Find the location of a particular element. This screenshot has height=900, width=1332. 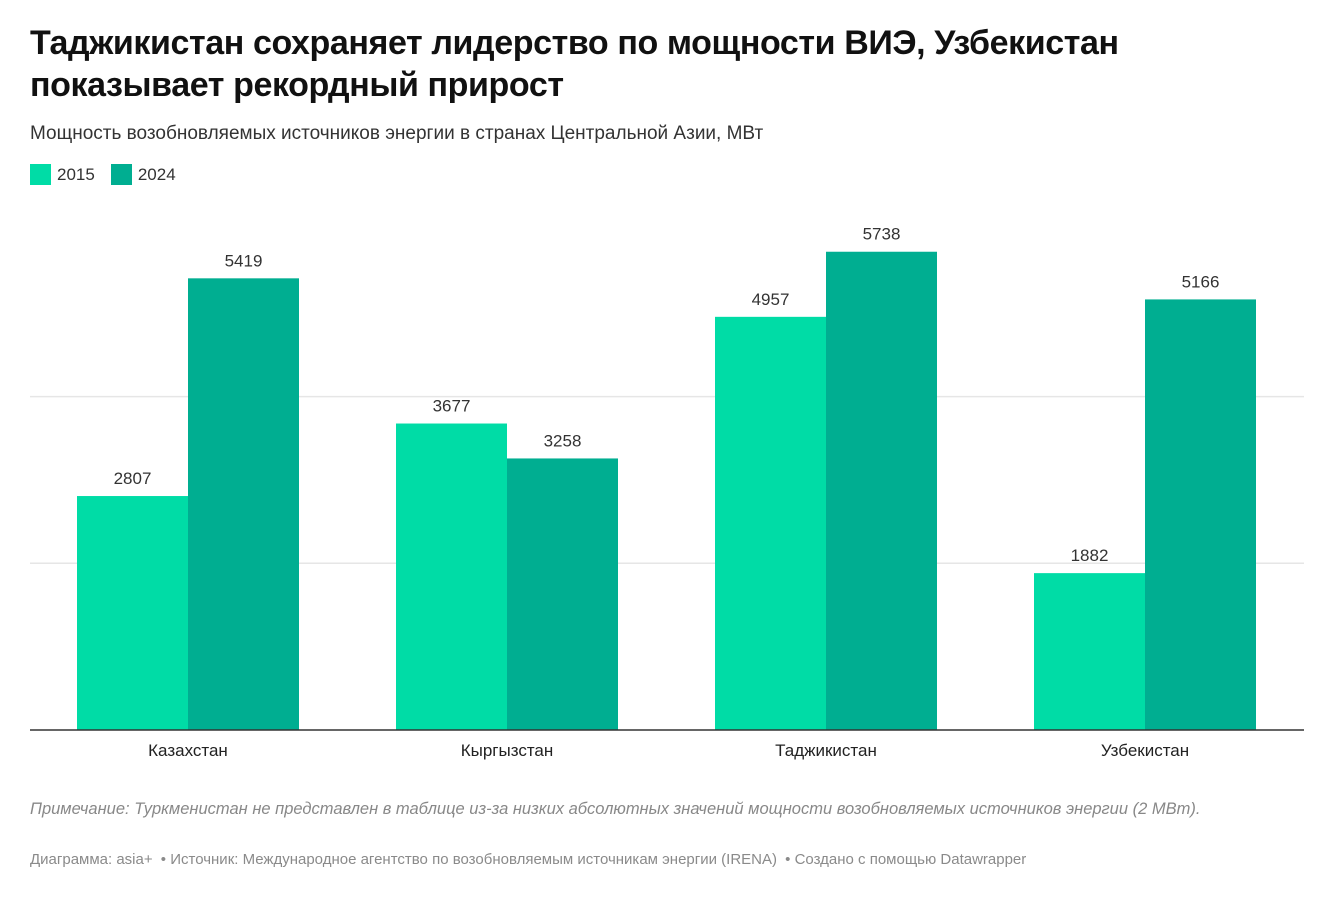

bar-2-2015 is located at coordinates (451, 576).